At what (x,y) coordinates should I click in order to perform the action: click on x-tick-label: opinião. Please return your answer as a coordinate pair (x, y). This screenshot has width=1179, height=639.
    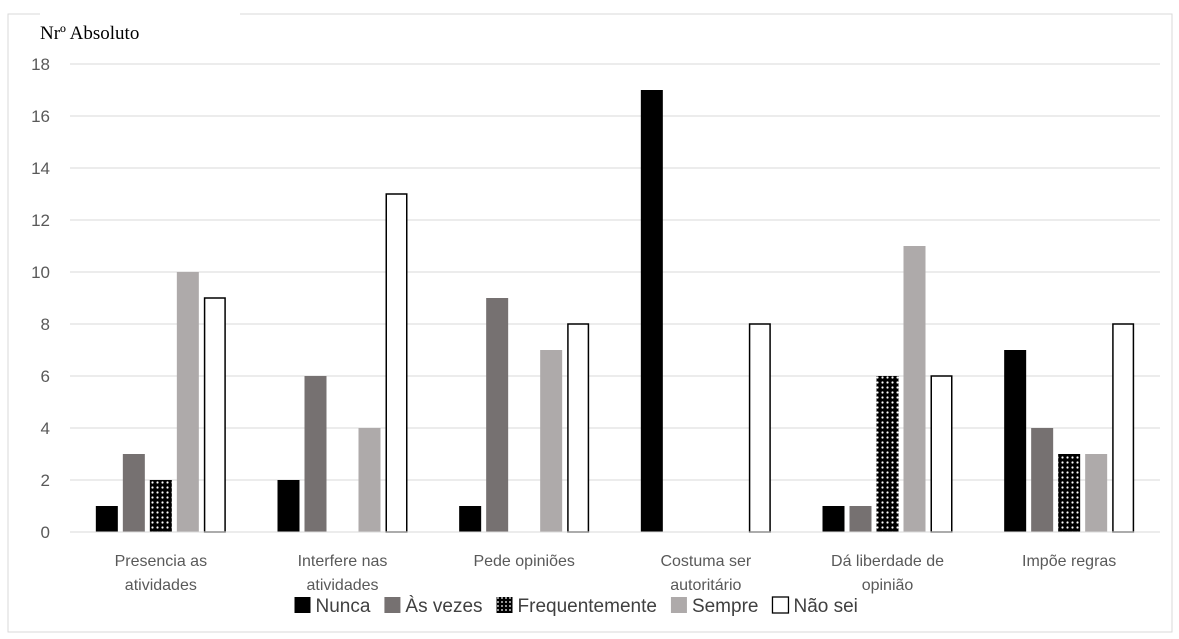
    Looking at the image, I should click on (888, 585).